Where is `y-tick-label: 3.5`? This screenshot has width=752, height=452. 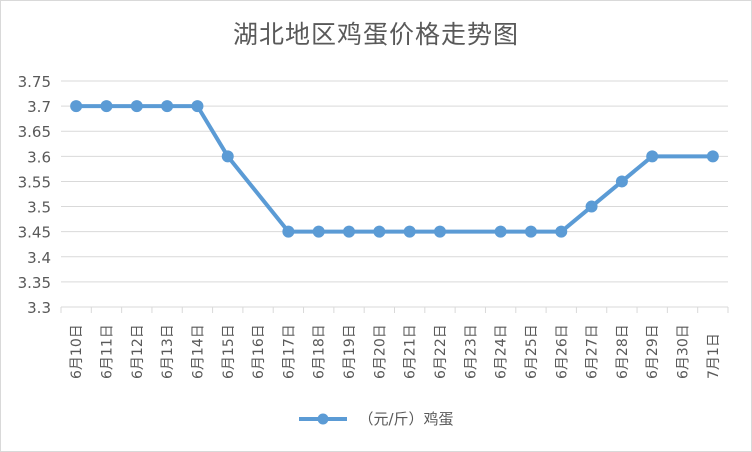
y-tick-label: 3.5 is located at coordinates (39, 208).